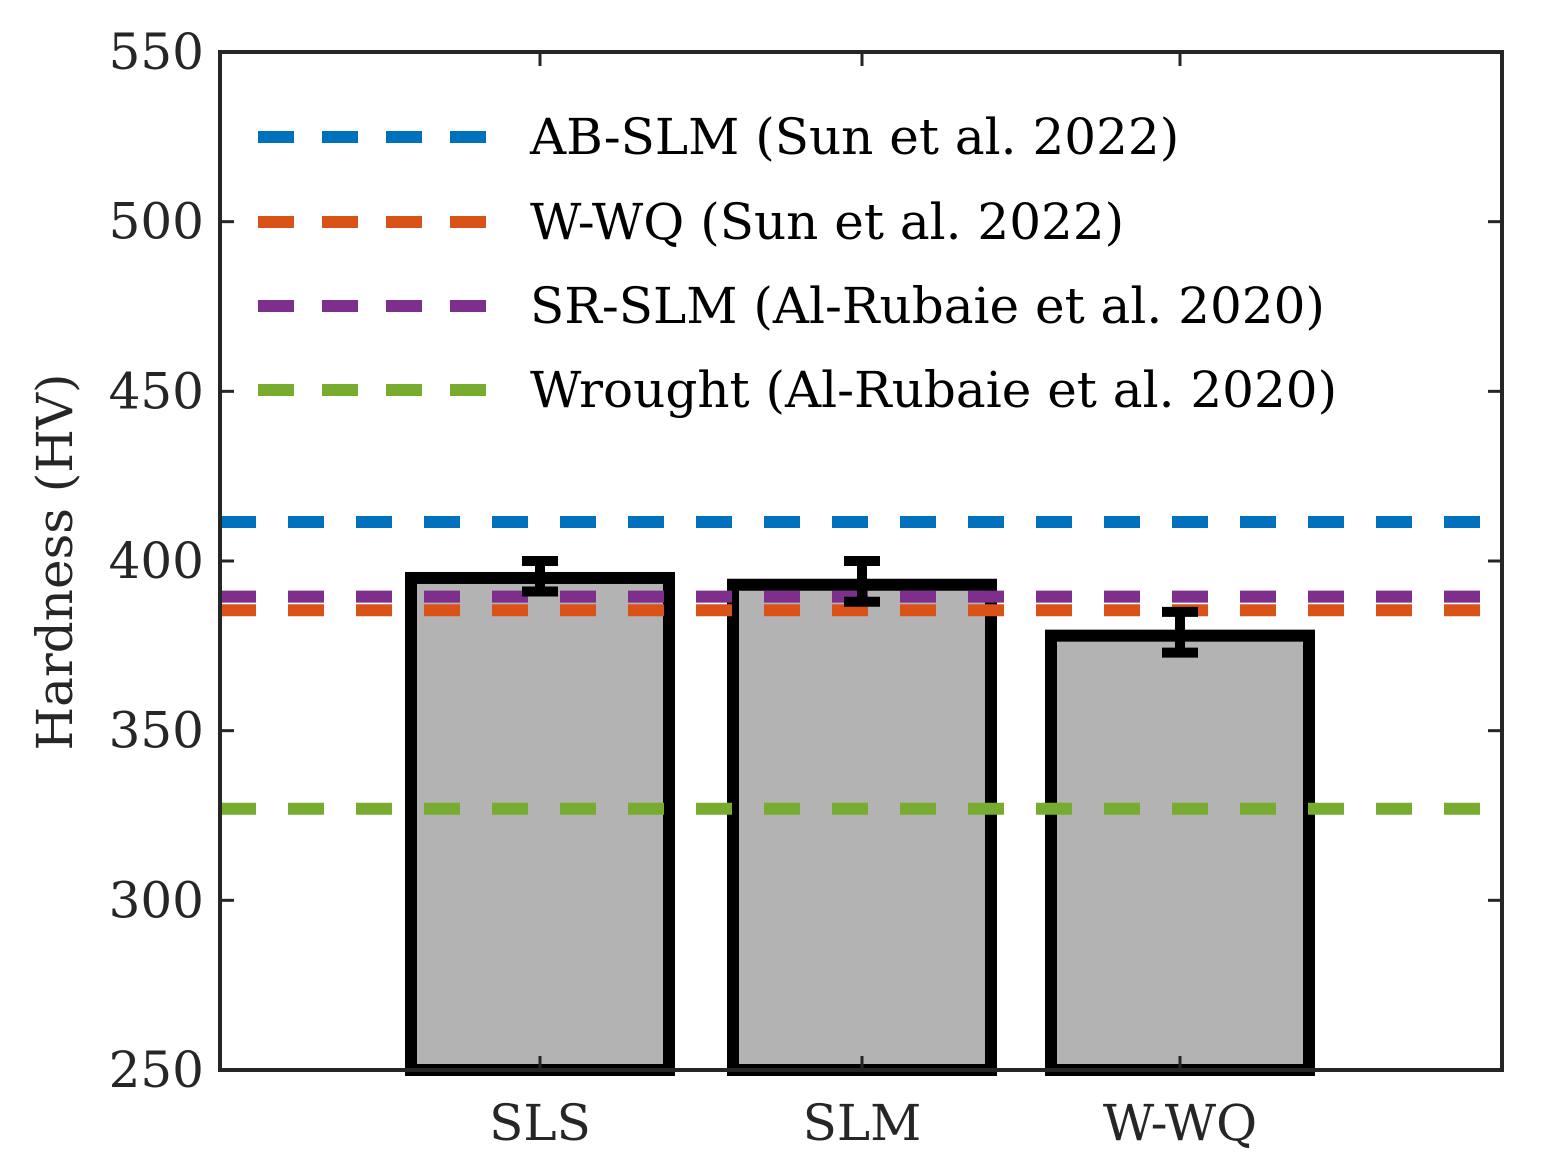 The width and height of the screenshot is (1545, 1174). Describe the element at coordinates (156, 900) in the screenshot. I see `y-tick-label: 300` at that location.